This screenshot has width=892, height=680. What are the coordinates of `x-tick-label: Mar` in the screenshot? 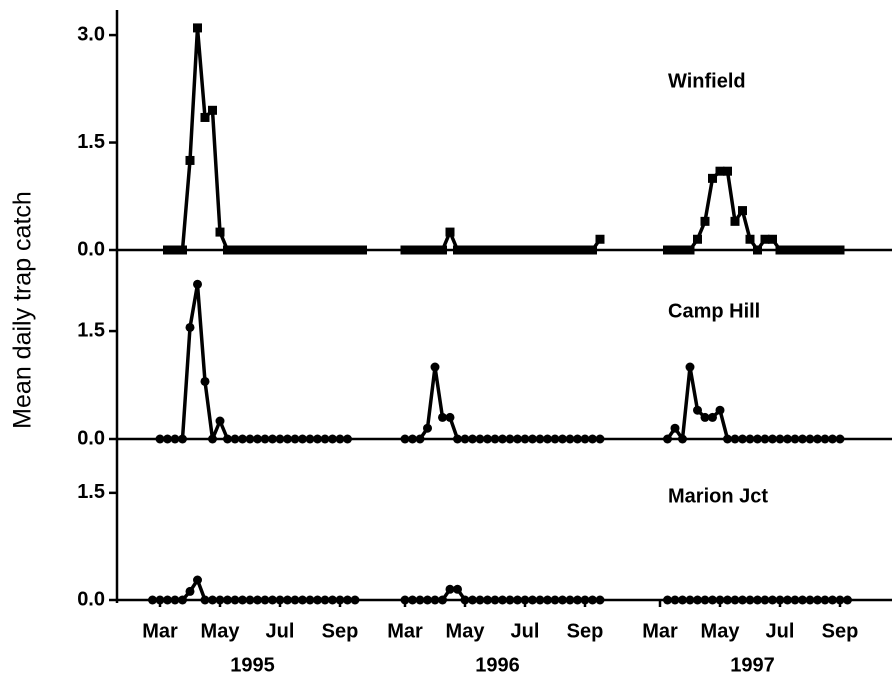 It's located at (660, 631).